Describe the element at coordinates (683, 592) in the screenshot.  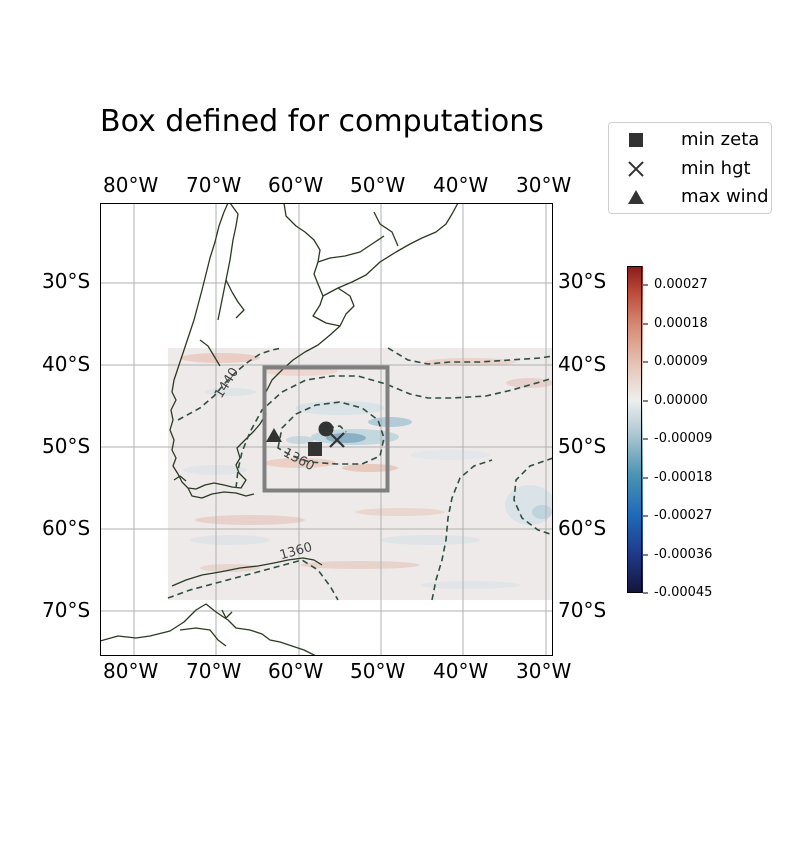
I see `colorbar-tick-label: -0.00045` at that location.